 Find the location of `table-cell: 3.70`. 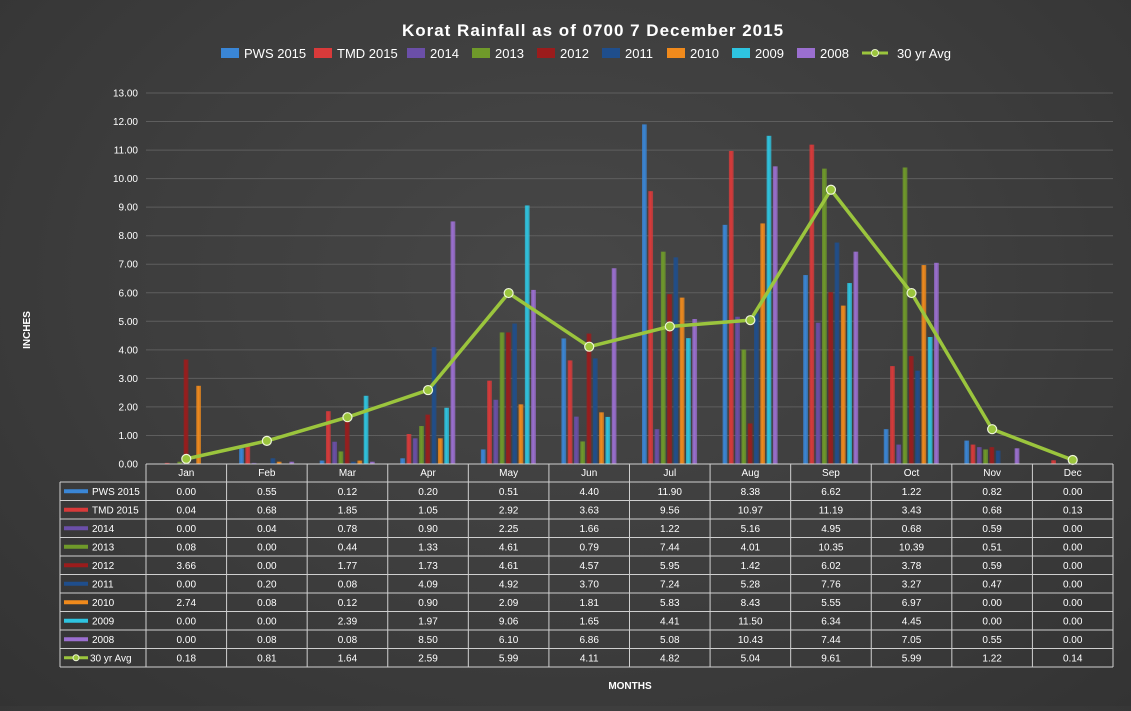

table-cell: 3.70 is located at coordinates (589, 585).